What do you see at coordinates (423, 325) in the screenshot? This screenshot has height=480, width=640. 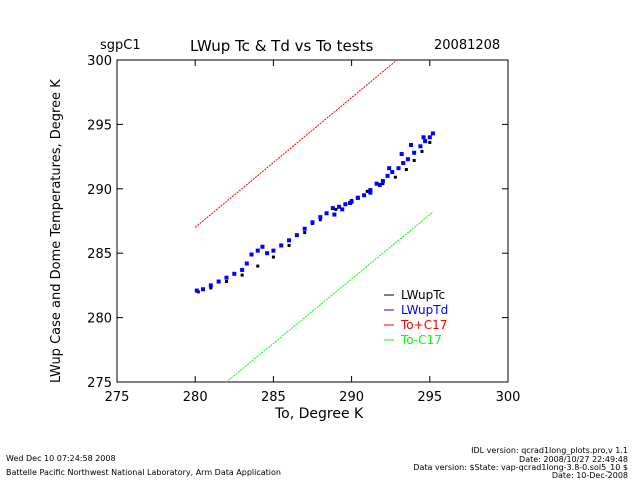 I see `legend-label: To+C17` at bounding box center [423, 325].